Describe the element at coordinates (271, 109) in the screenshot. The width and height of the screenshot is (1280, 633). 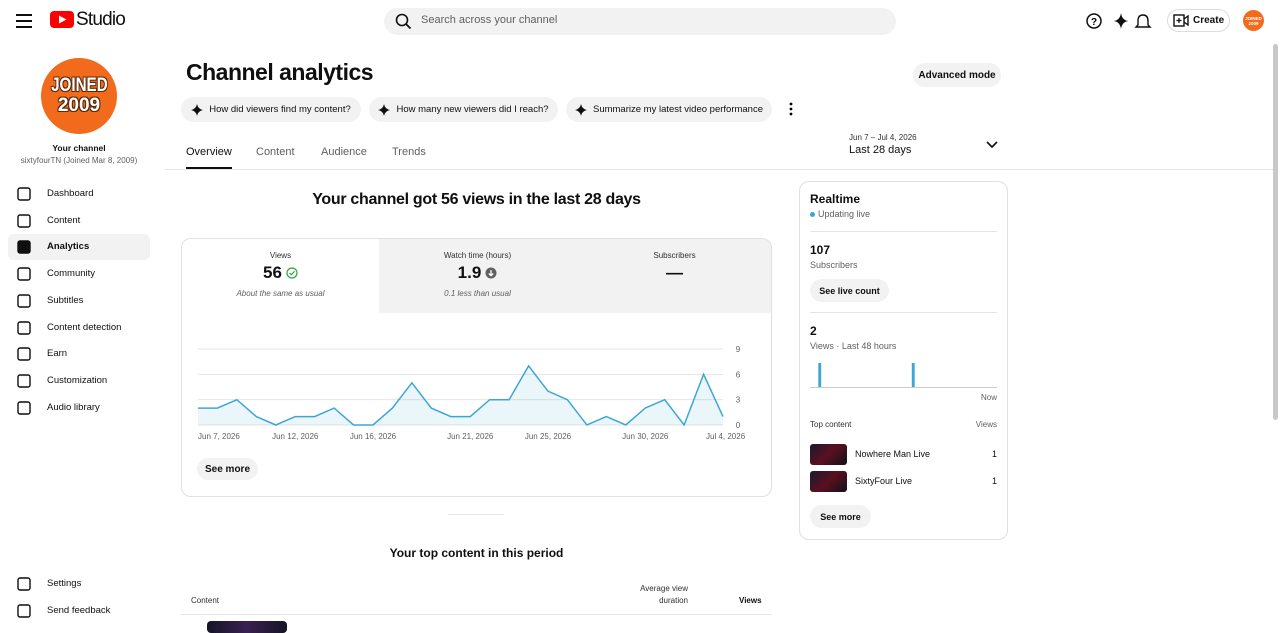
I see `suggestion-chip: How did viewers find my content?` at that location.